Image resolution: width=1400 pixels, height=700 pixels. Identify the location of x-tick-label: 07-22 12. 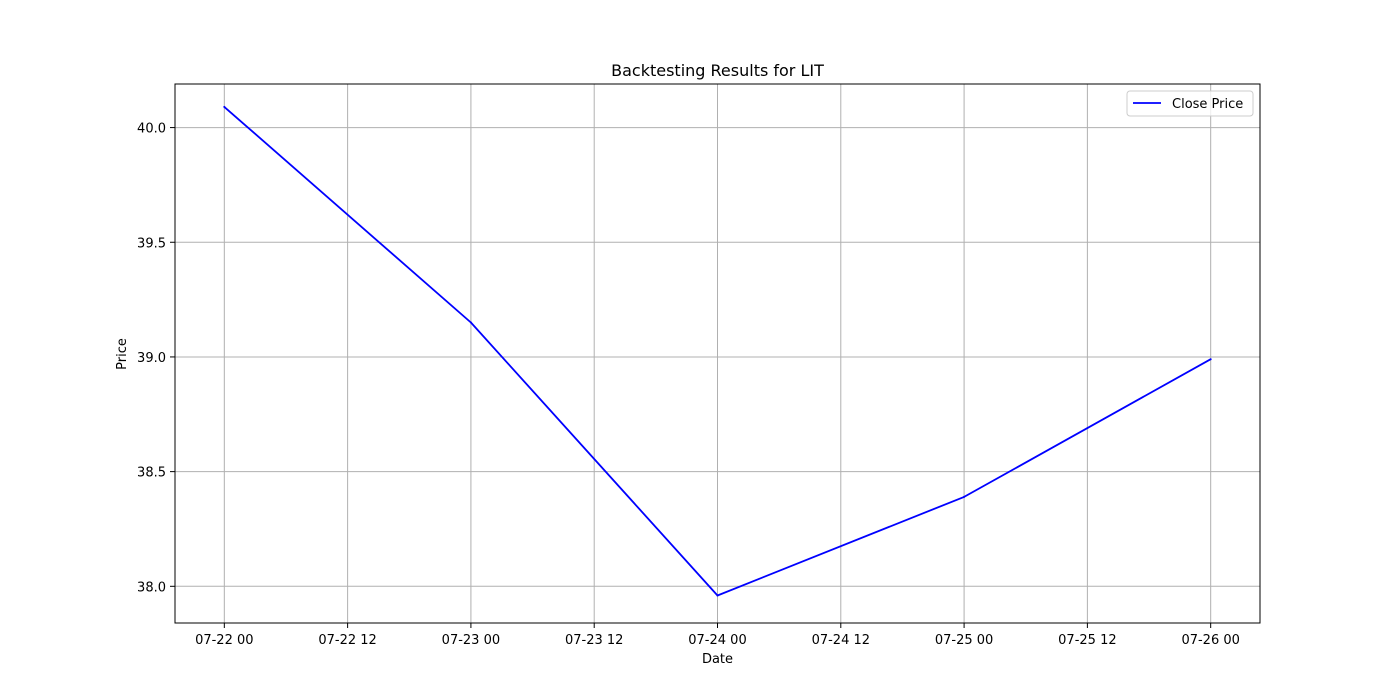
(347, 640).